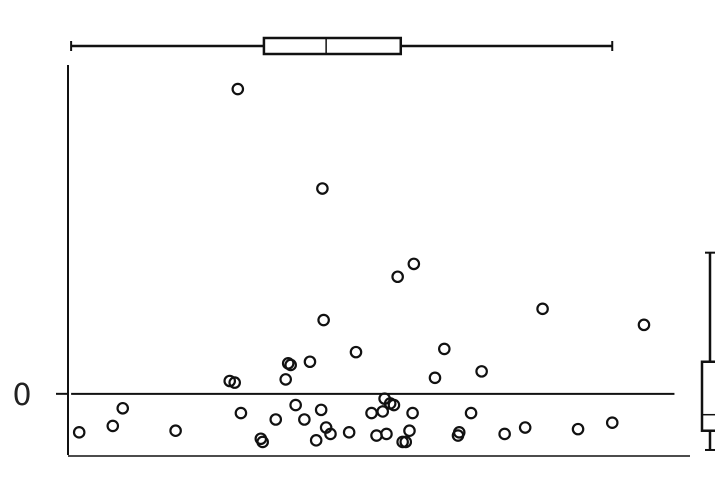 The image size is (715, 486). What do you see at coordinates (21, 395) in the screenshot?
I see `y-tick-label: 0` at bounding box center [21, 395].